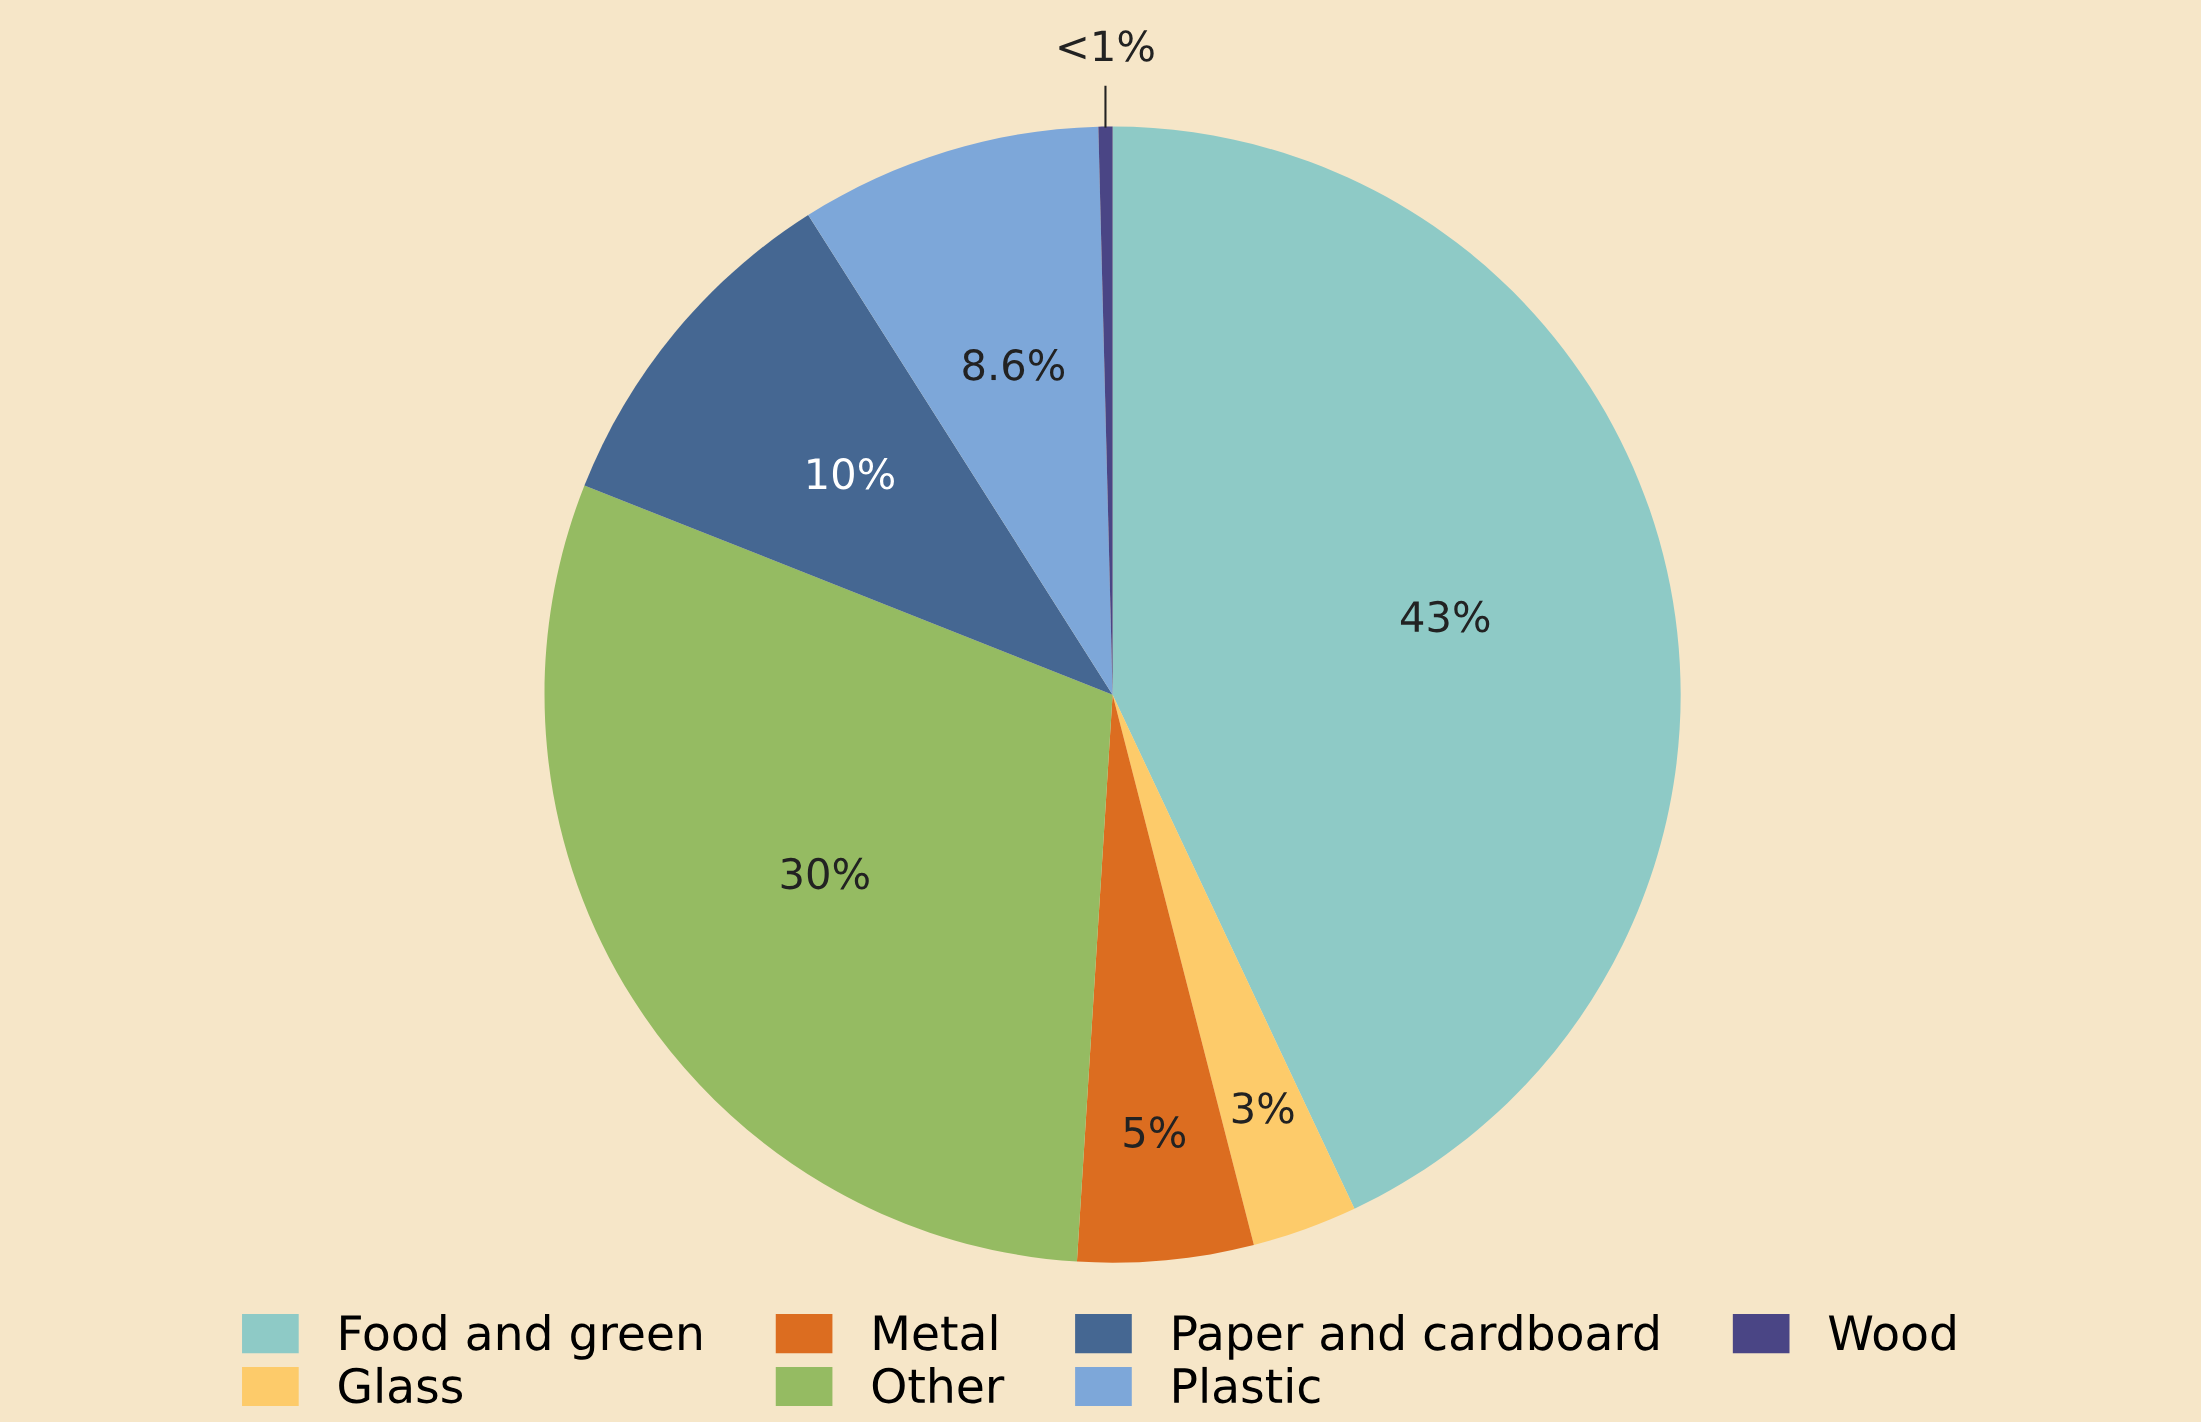 This screenshot has height=1422, width=2201. What do you see at coordinates (851, 473) in the screenshot?
I see `data-label: 10%` at bounding box center [851, 473].